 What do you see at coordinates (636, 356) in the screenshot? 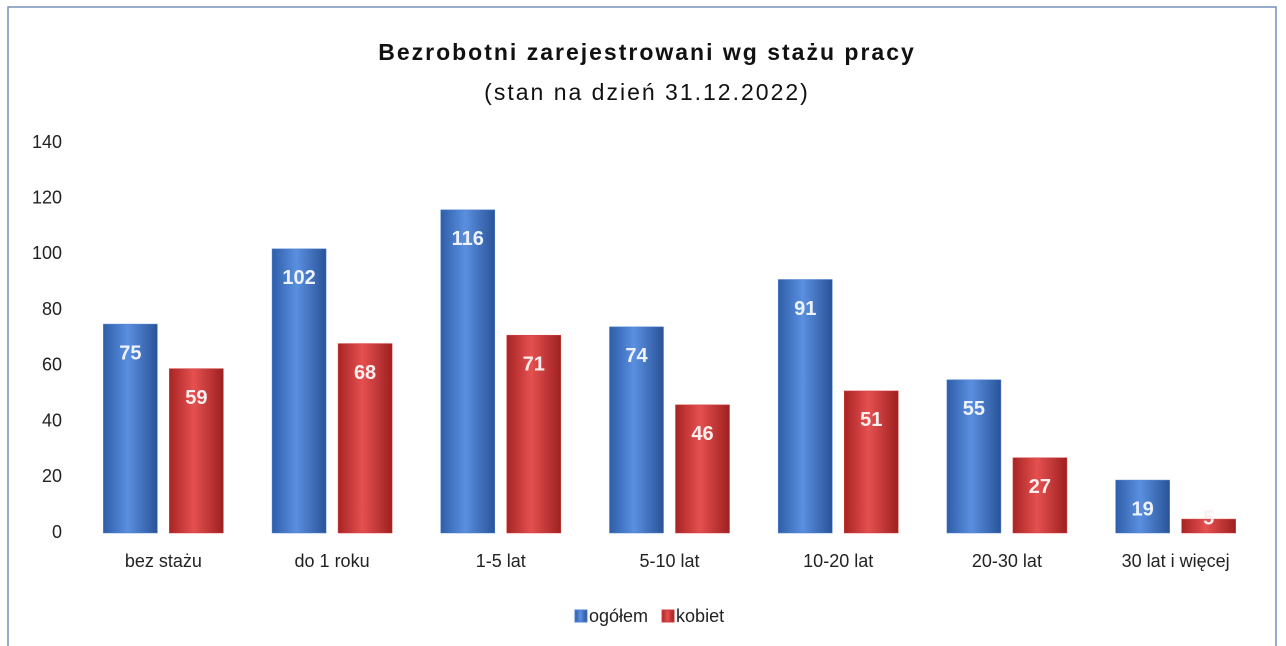
I see `data-label: 74` at bounding box center [636, 356].